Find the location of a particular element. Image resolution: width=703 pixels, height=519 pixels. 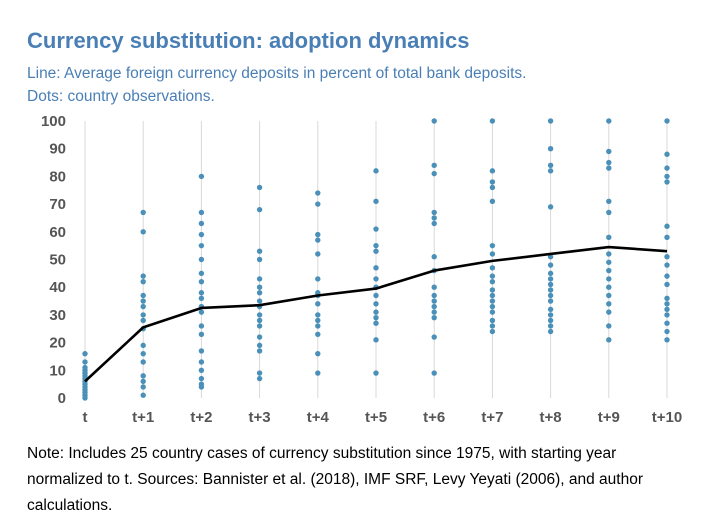

x-tick-label: t+9 is located at coordinates (609, 417).